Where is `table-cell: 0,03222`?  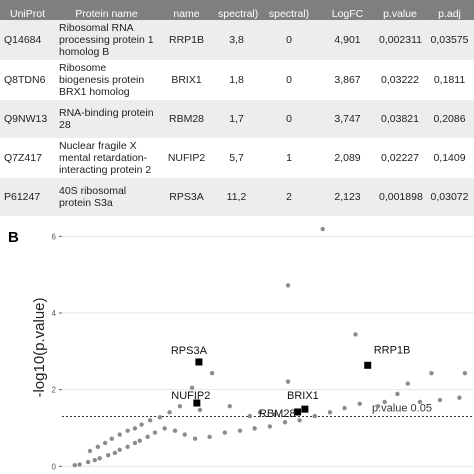
table-cell: 0,03222 is located at coordinates (400, 80).